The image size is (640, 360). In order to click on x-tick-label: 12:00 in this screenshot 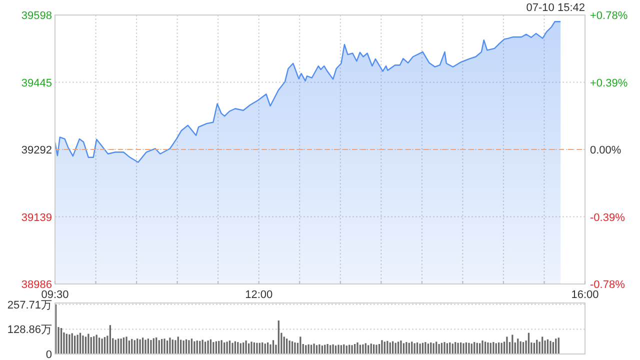, I will do `click(259, 295)`.